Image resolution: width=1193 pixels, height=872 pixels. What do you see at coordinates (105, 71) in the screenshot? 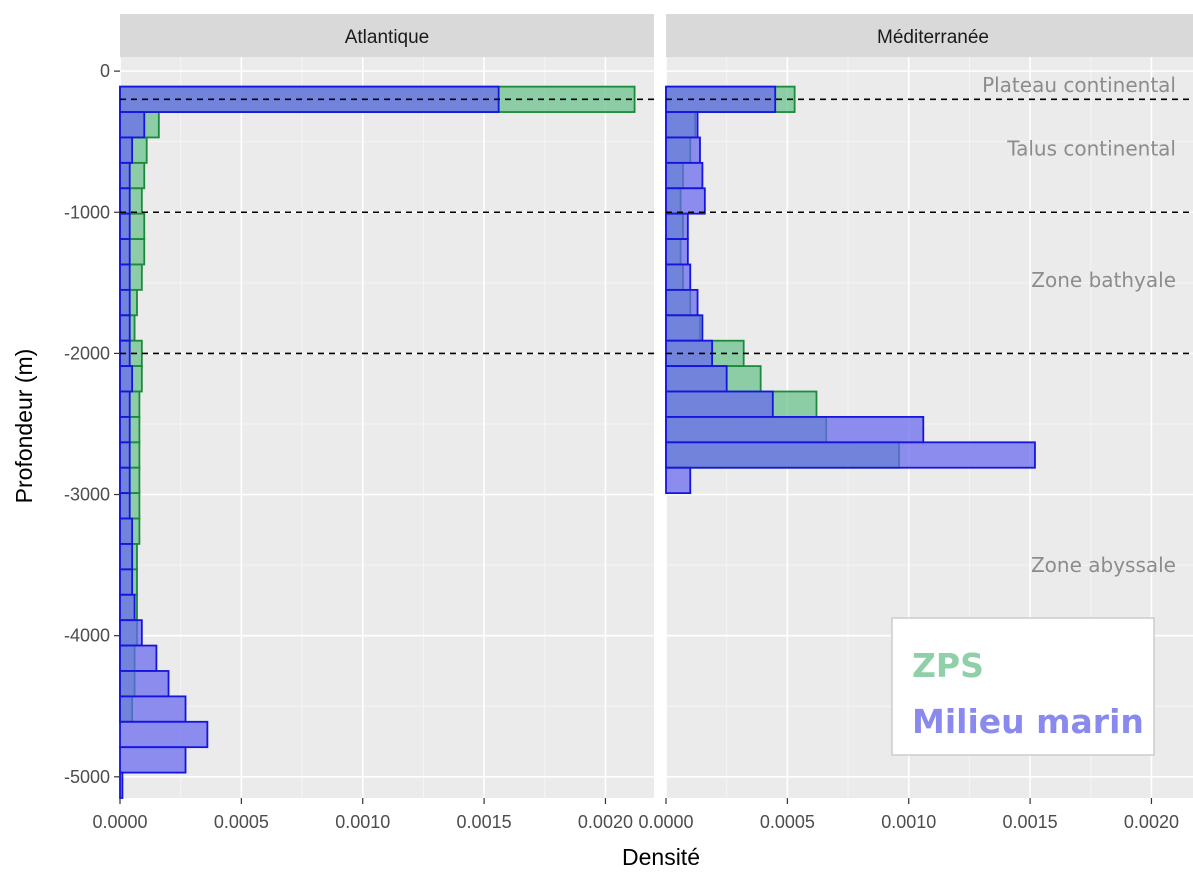
I see `y-tick-label: 0` at bounding box center [105, 71].